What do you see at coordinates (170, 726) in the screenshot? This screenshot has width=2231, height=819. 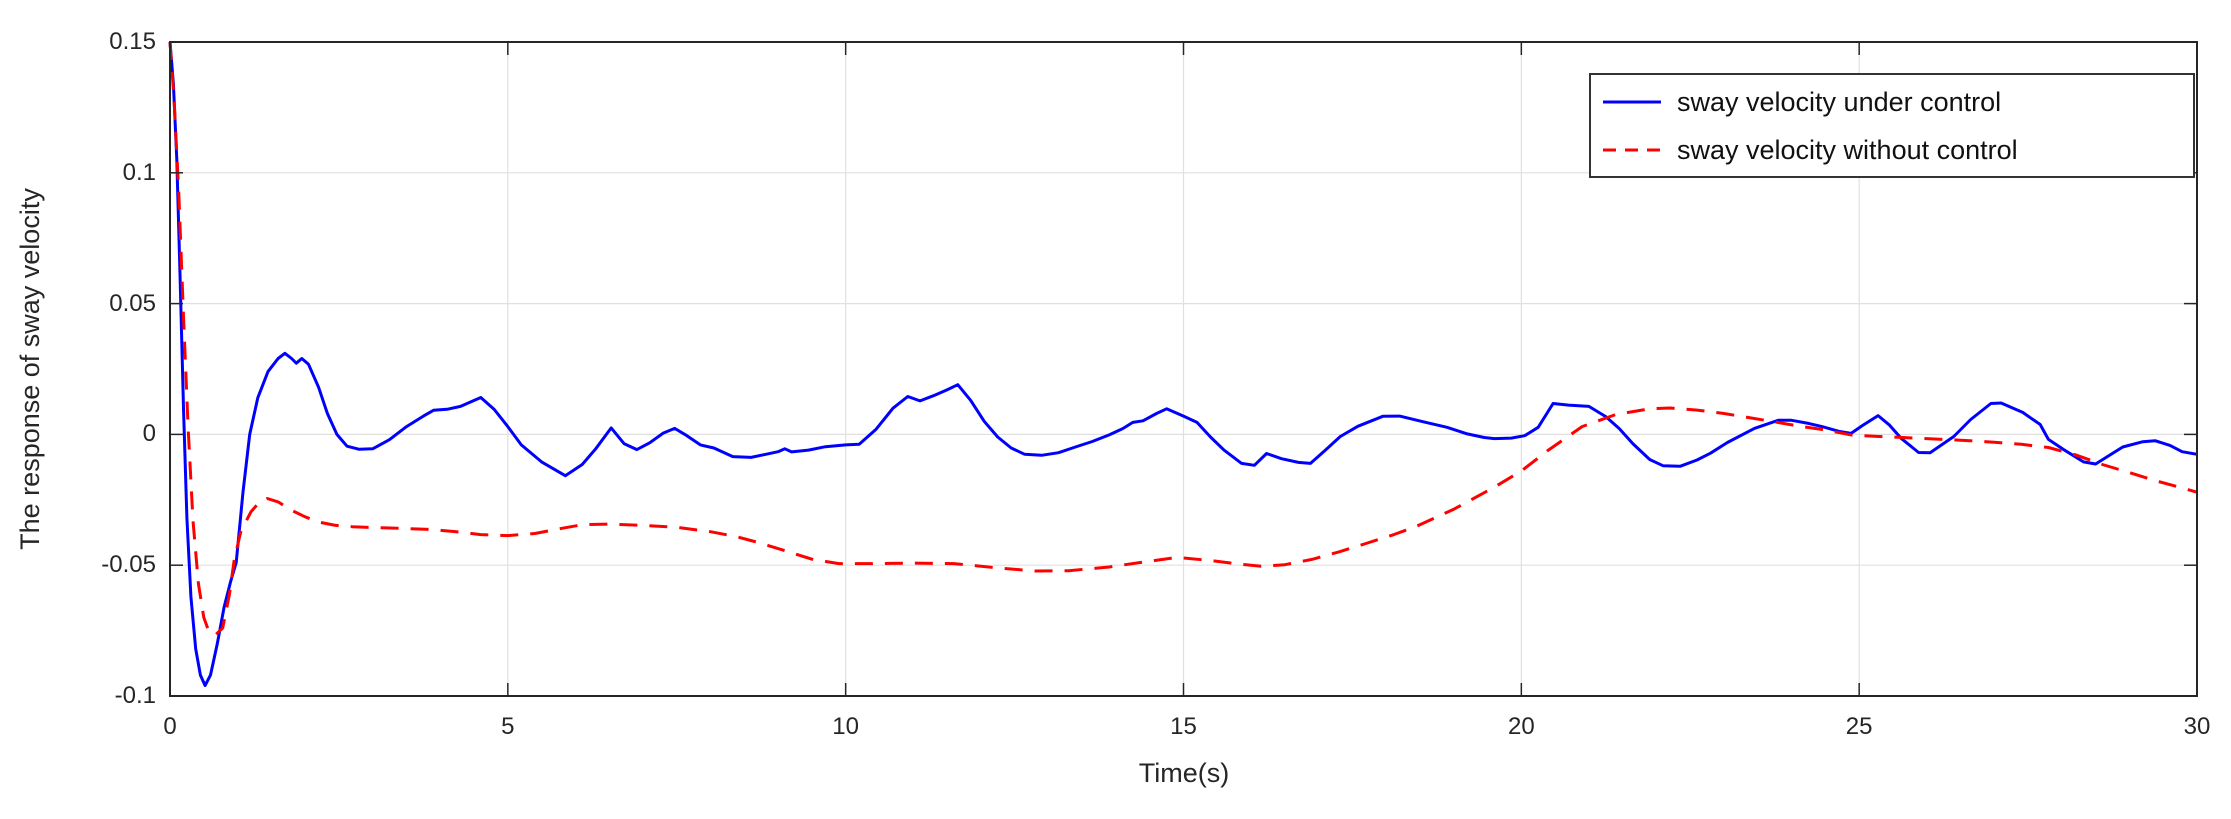 I see `x-tick-label: 0` at bounding box center [170, 726].